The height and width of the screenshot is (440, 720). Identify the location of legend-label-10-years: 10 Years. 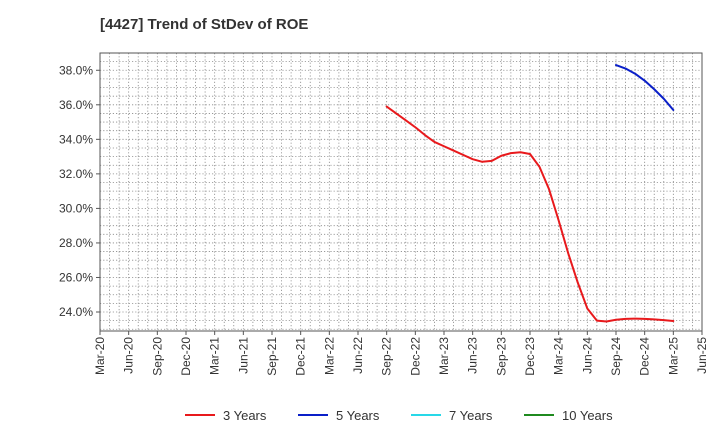
(587, 415).